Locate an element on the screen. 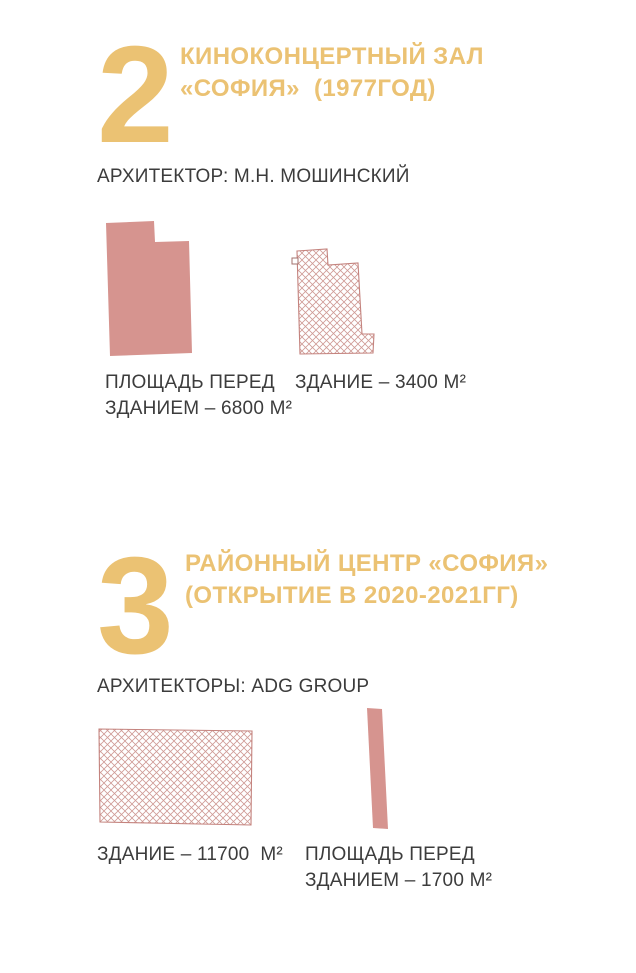  plaza-area-label: ПЛОЩАДЬ ПЕРЕД ЗДАНИЕМ – 6800 М² is located at coordinates (198, 396).